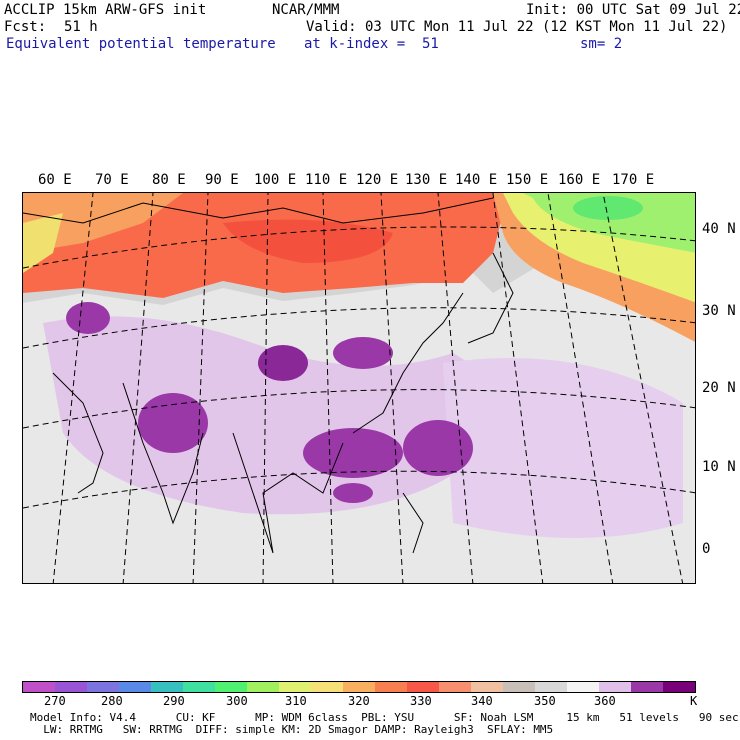 This screenshot has height=740, width=740. What do you see at coordinates (719, 311) in the screenshot?
I see `lat-label-30n: 30 N` at bounding box center [719, 311].